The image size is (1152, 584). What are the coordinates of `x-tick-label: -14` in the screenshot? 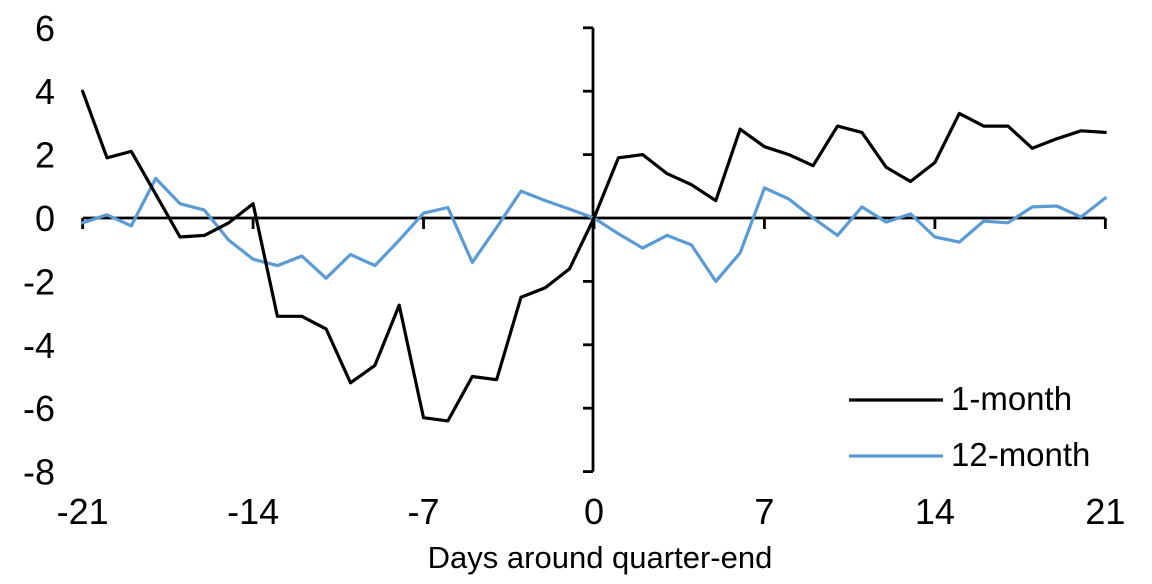 It's located at (253, 511).